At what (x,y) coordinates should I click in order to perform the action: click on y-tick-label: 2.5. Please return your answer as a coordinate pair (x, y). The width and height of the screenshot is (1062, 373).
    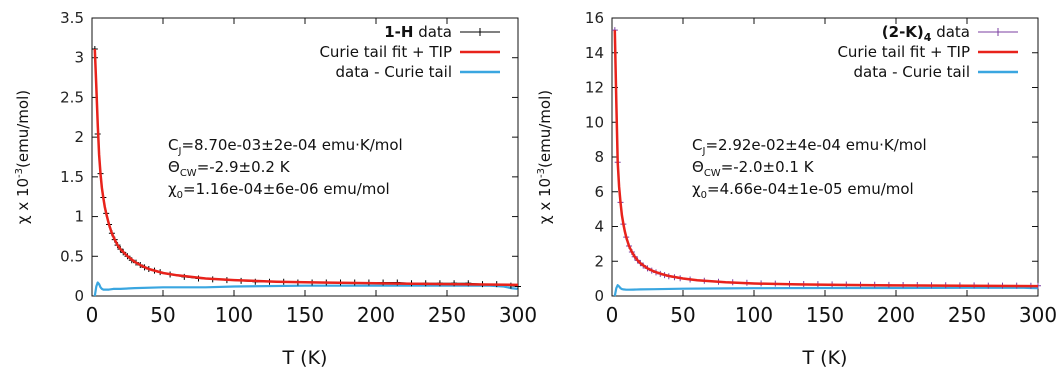
    Looking at the image, I should click on (72, 97).